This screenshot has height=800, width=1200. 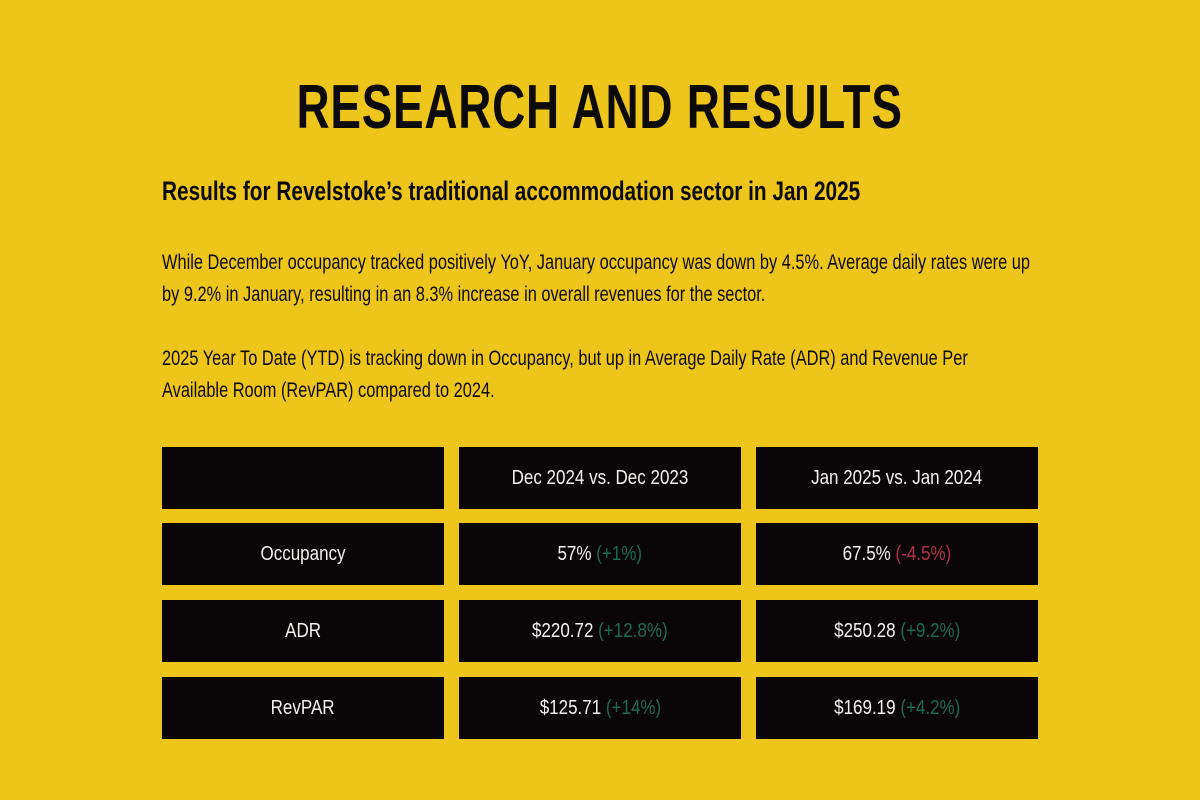 What do you see at coordinates (633, 630) in the screenshot?
I see `change: (+12.8%)` at bounding box center [633, 630].